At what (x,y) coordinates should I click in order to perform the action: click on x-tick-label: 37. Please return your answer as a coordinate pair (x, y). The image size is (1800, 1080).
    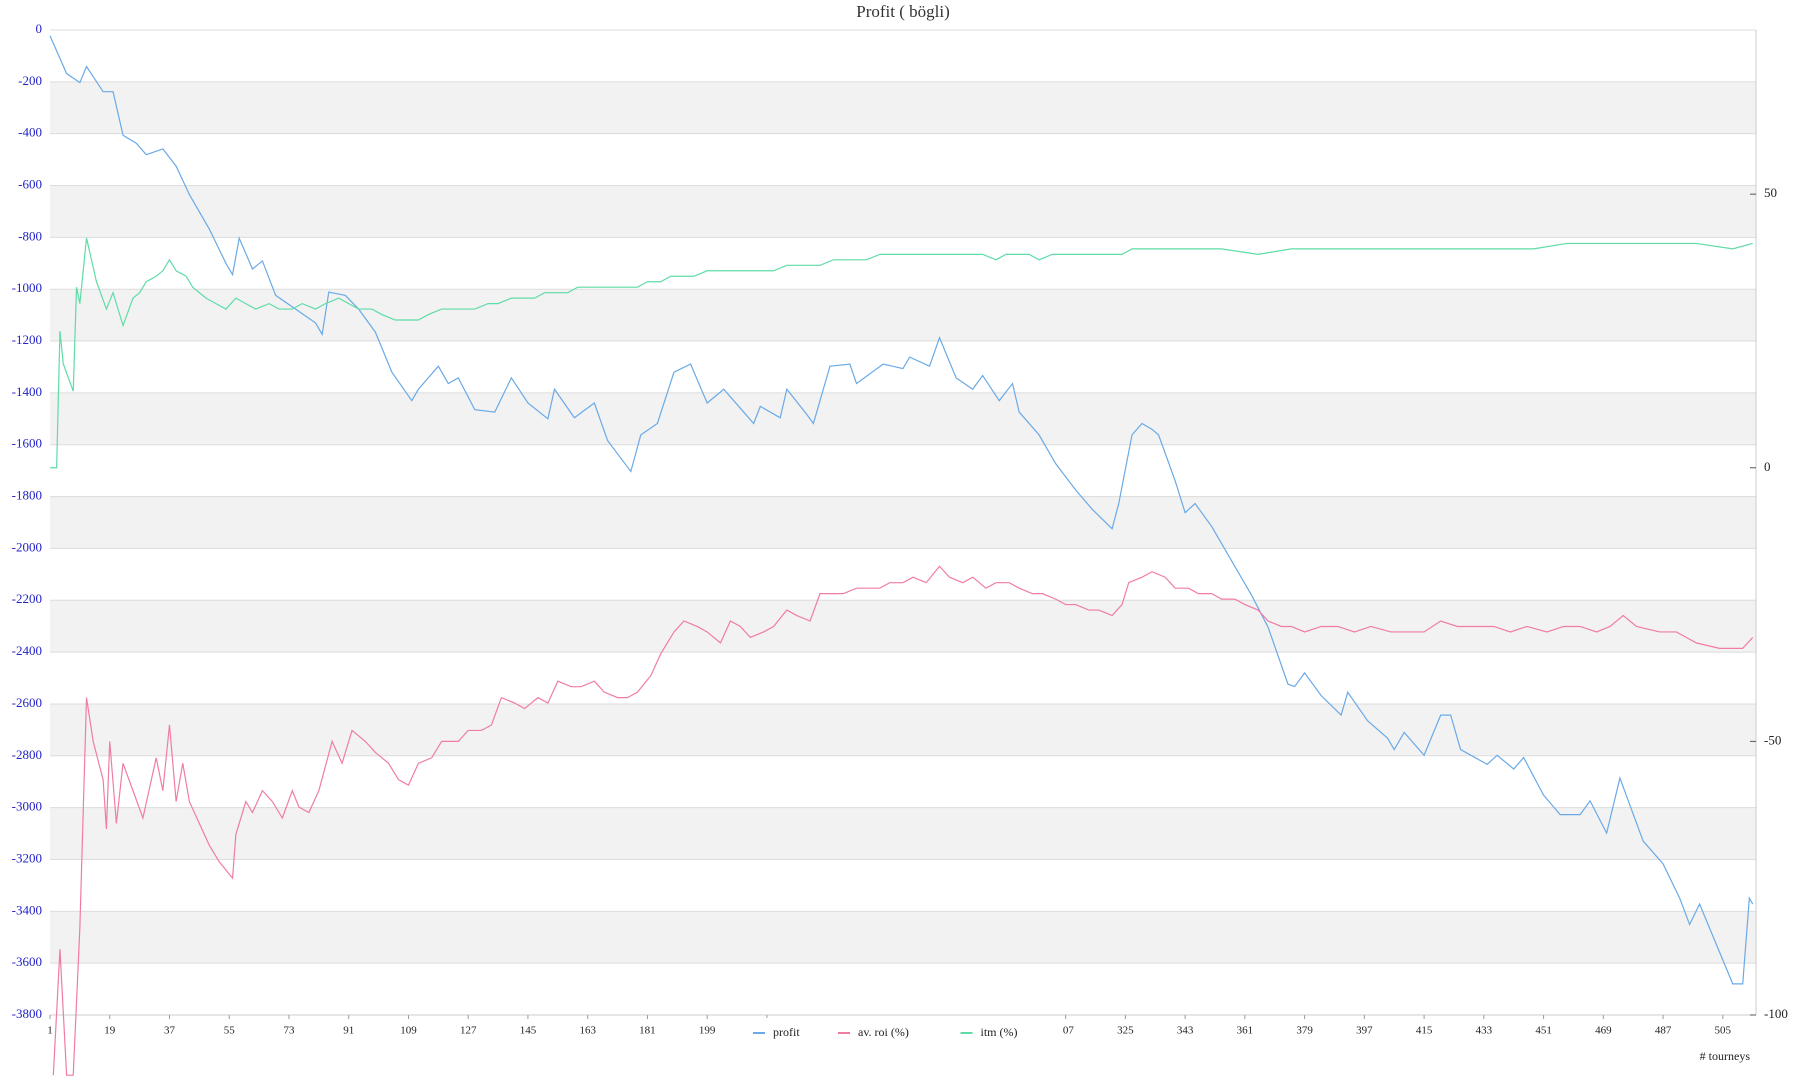
    Looking at the image, I should click on (170, 1031).